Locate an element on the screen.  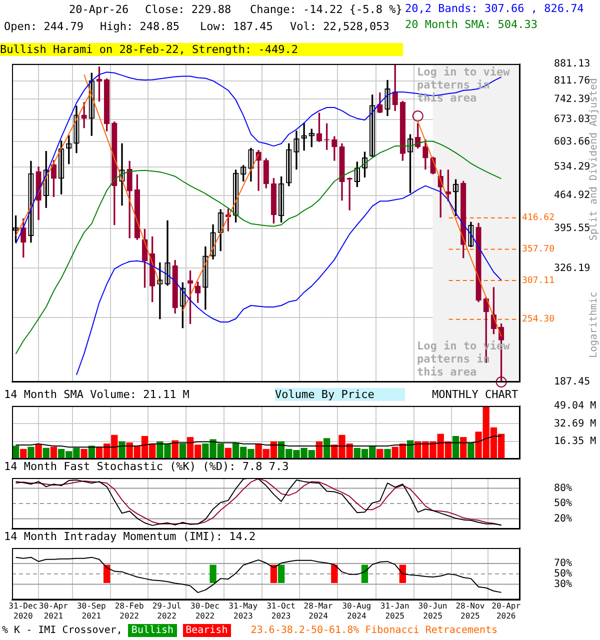
y-tick-label: 80% is located at coordinates (563, 488).